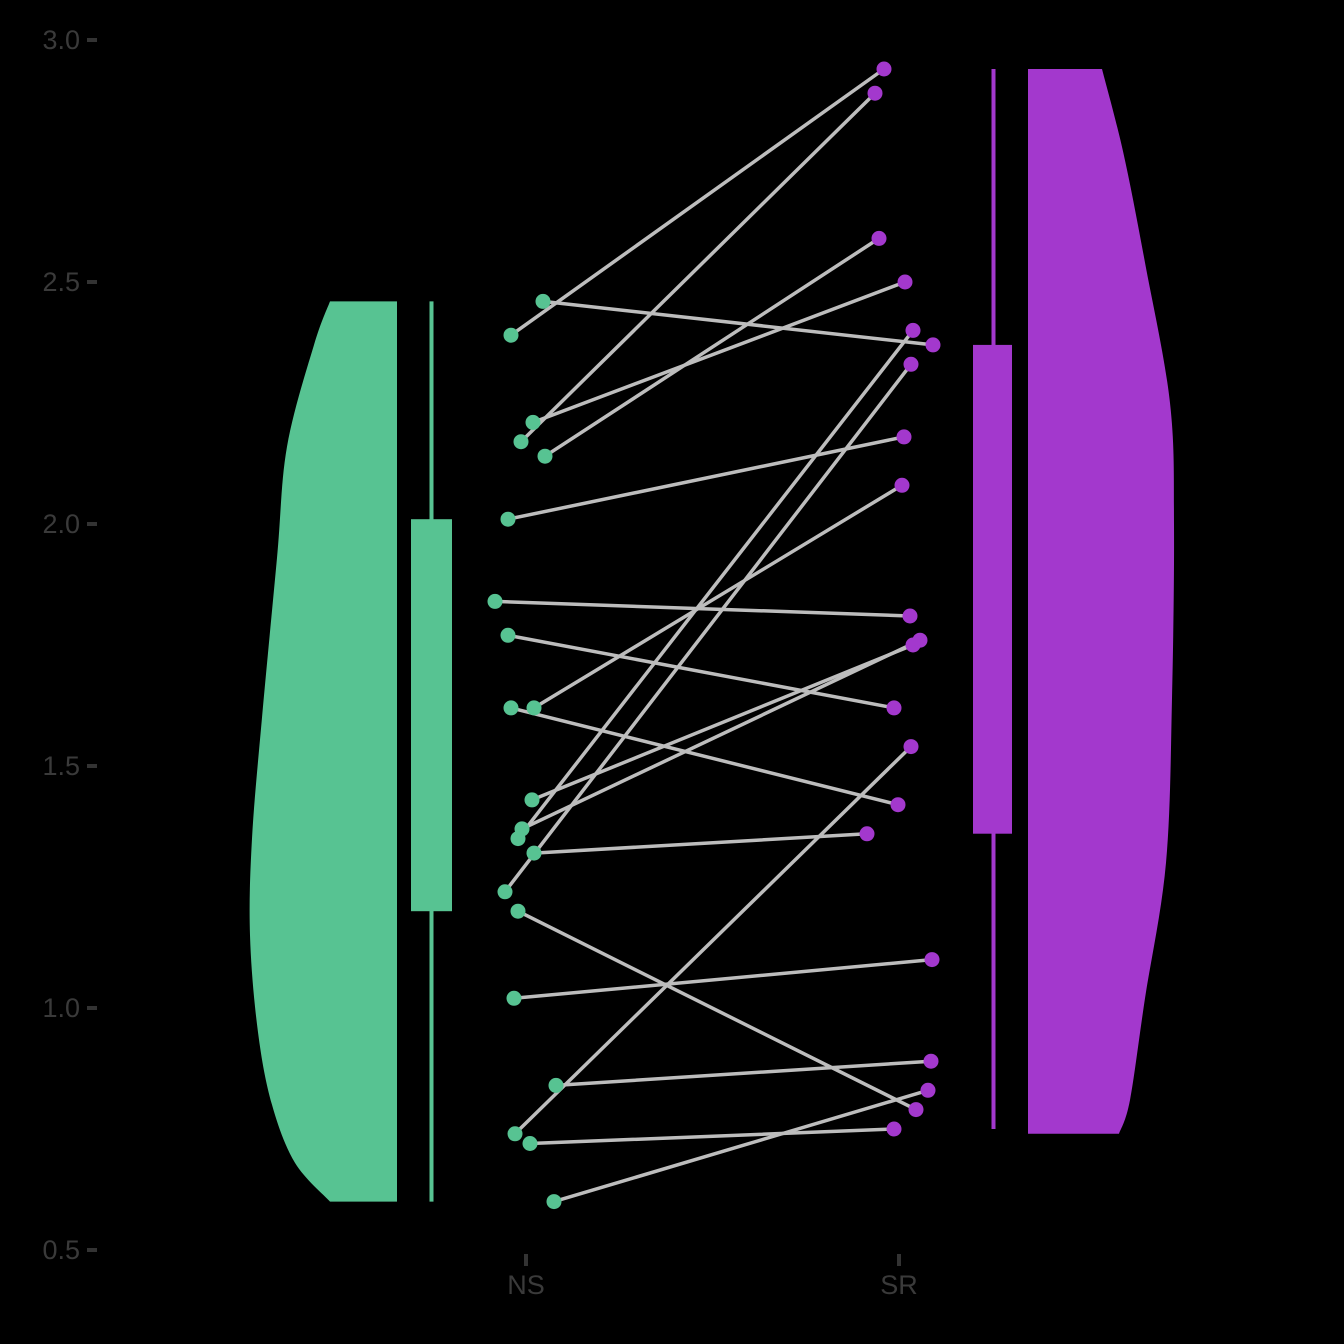  I want to click on x-axis-label-sr: SR, so click(899, 1285).